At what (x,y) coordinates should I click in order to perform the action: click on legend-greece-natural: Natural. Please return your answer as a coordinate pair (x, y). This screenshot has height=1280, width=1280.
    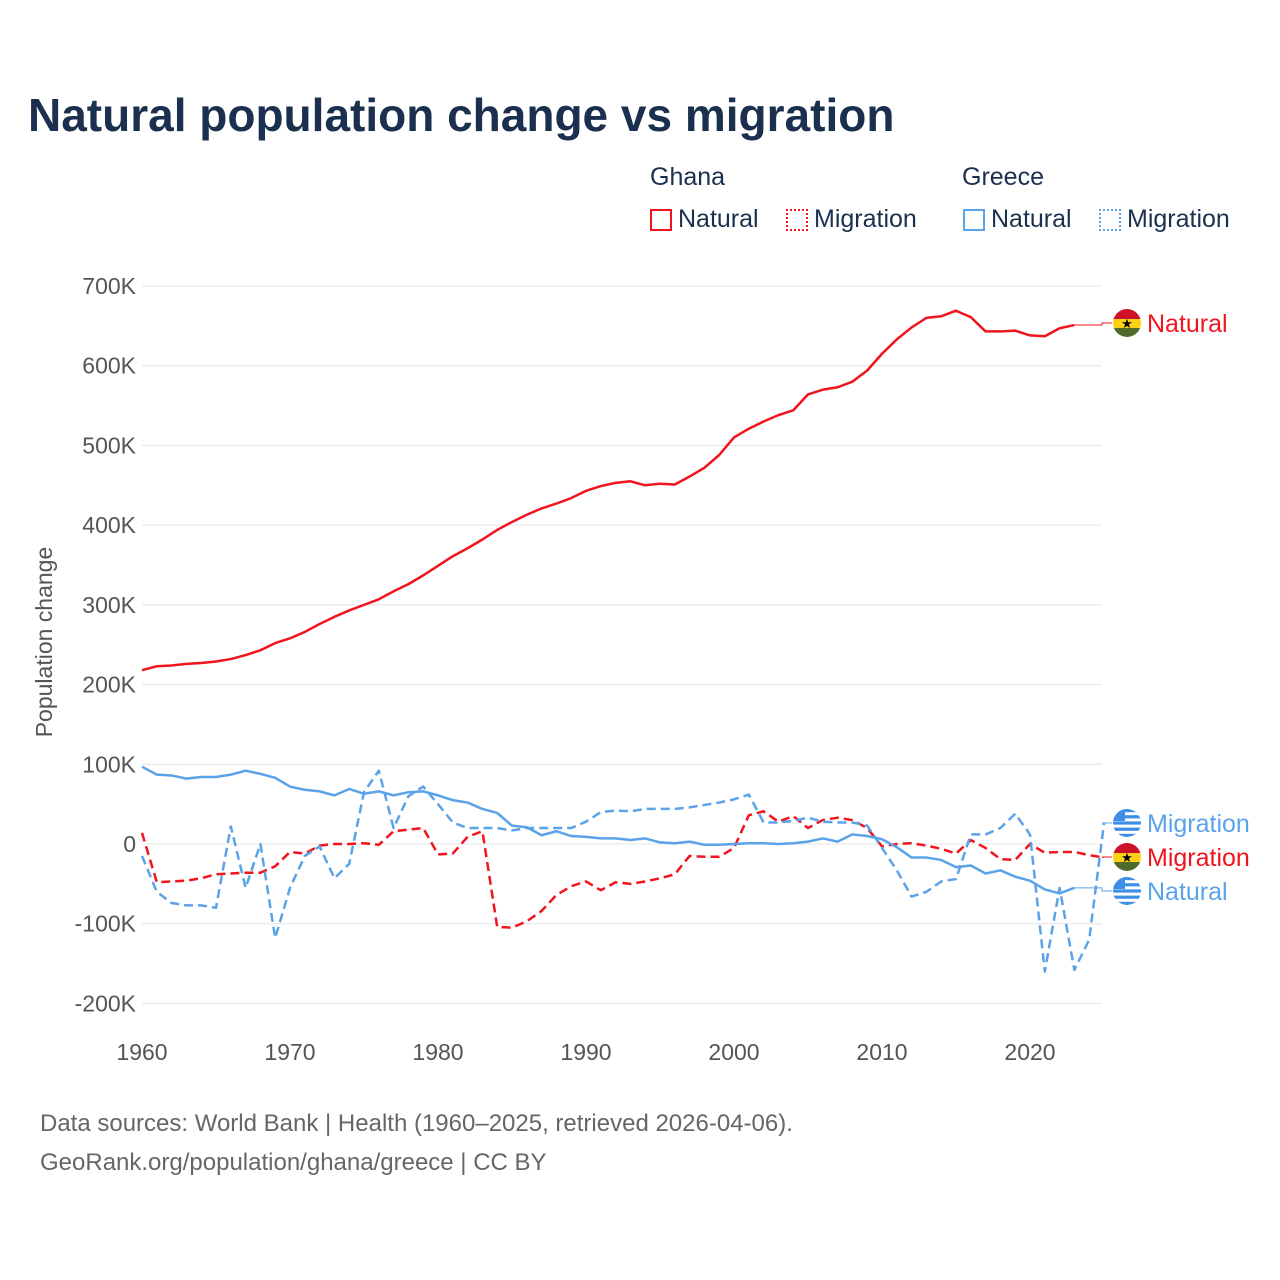
    Looking at the image, I should click on (1017, 219).